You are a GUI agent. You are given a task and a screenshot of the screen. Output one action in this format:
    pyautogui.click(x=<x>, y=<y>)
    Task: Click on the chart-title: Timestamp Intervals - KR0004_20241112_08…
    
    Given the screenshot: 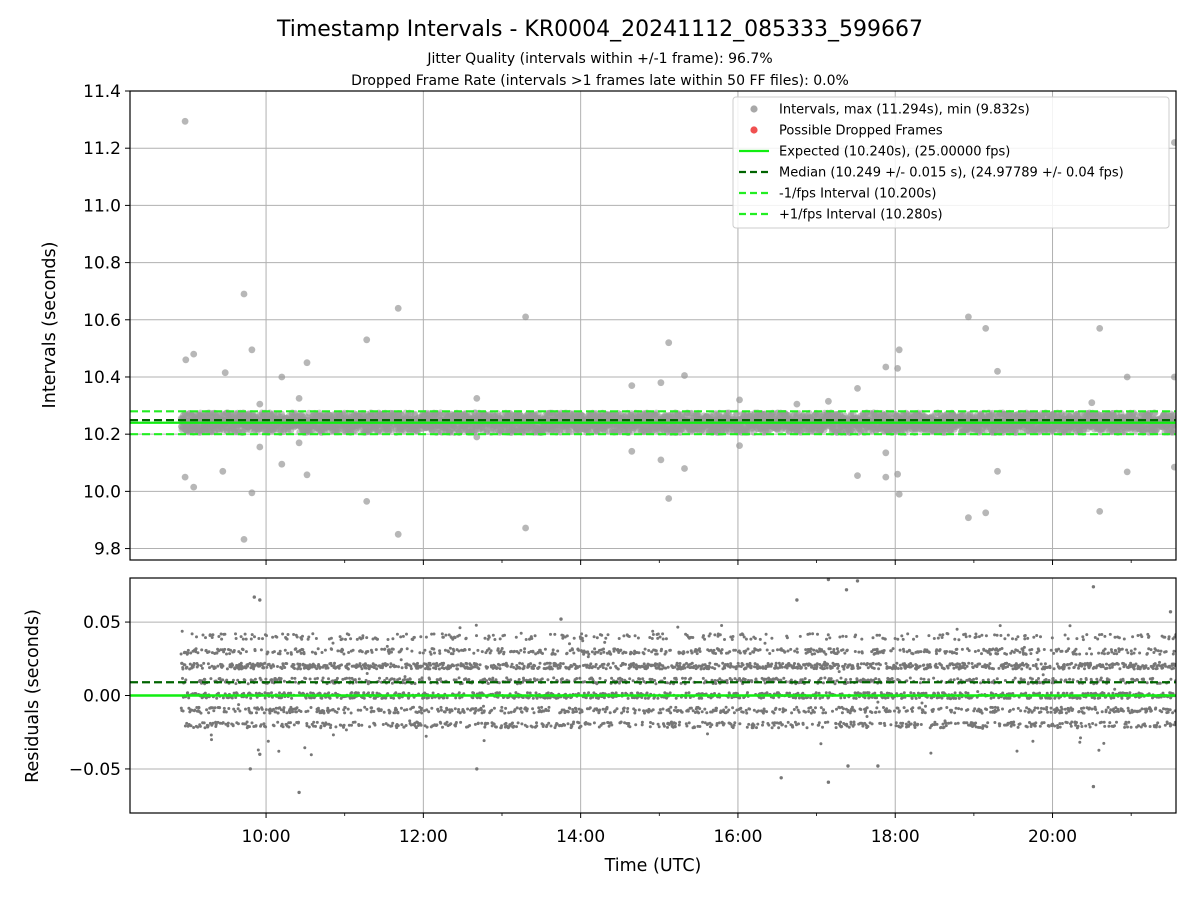 What is the action you would take?
    pyautogui.click(x=599, y=29)
    